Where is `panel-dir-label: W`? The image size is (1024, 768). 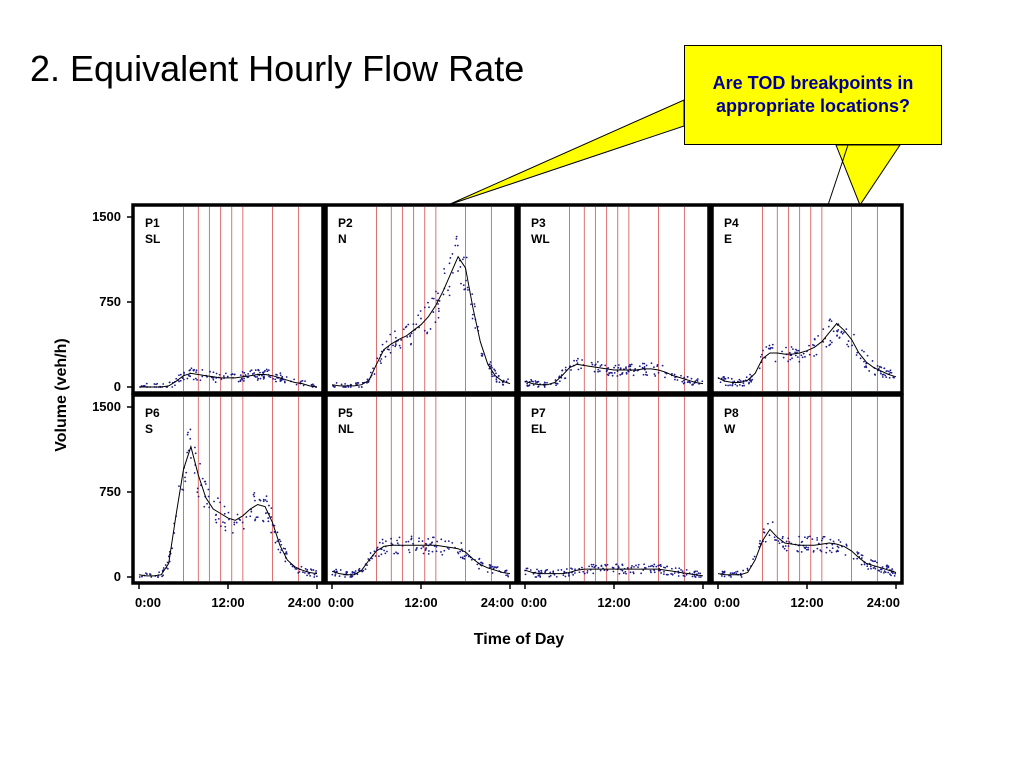
panel-dir-label: W is located at coordinates (730, 429).